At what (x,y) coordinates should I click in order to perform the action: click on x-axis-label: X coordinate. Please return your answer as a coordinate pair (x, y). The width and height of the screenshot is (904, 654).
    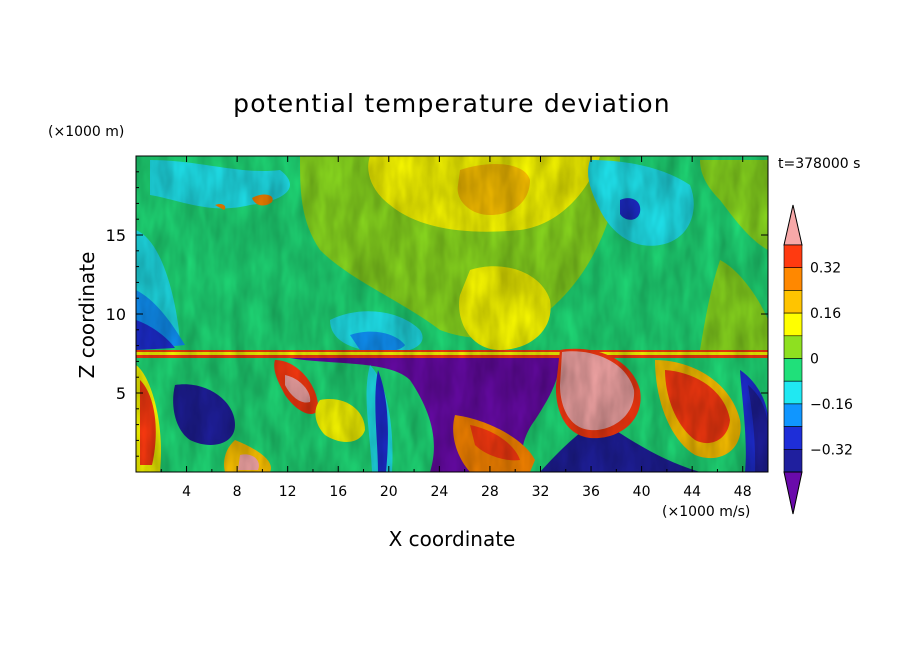
    Looking at the image, I should click on (452, 539).